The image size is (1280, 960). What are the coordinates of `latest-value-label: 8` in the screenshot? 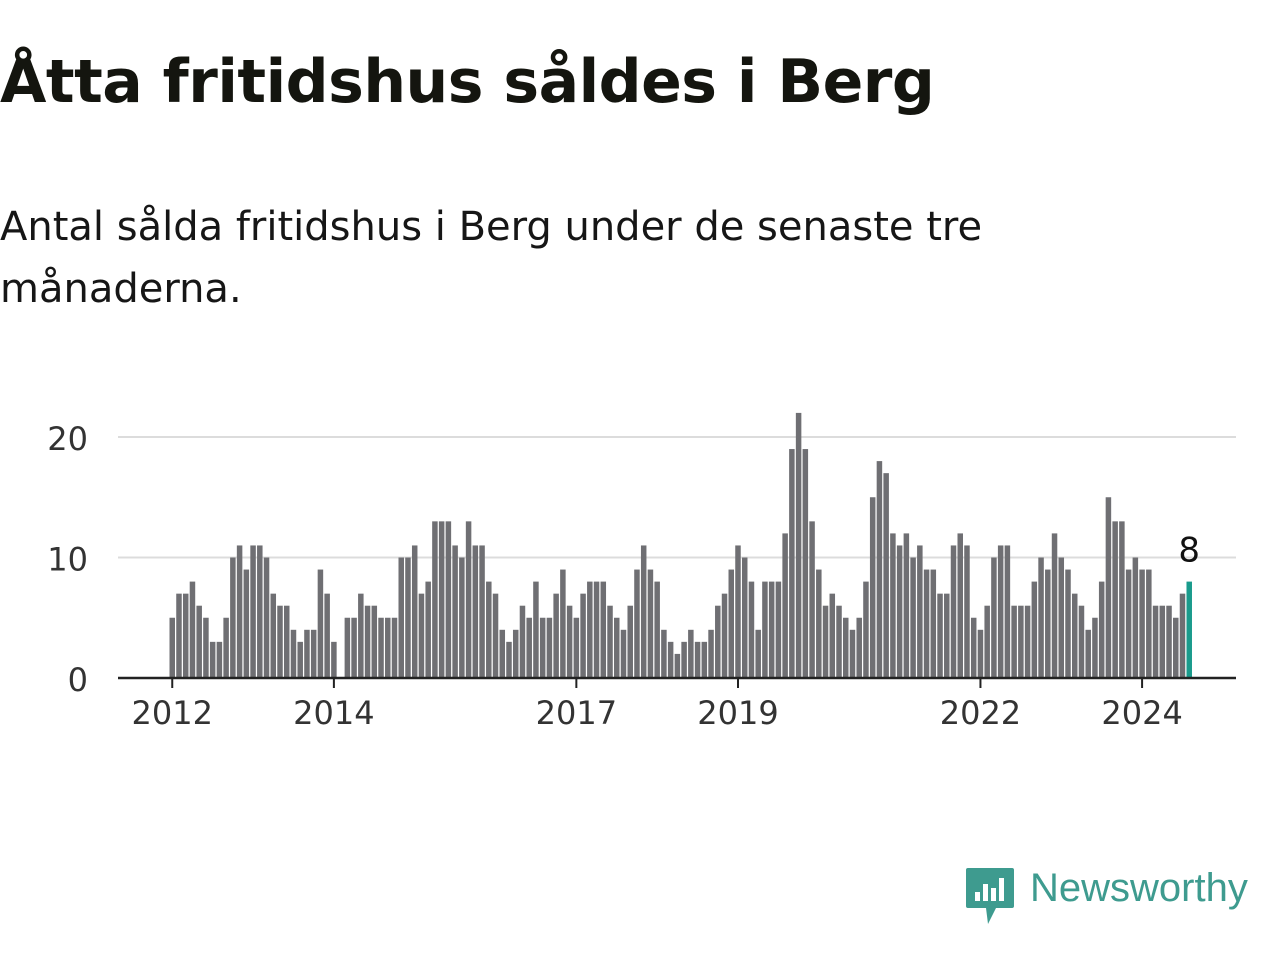 It's located at (1189, 551).